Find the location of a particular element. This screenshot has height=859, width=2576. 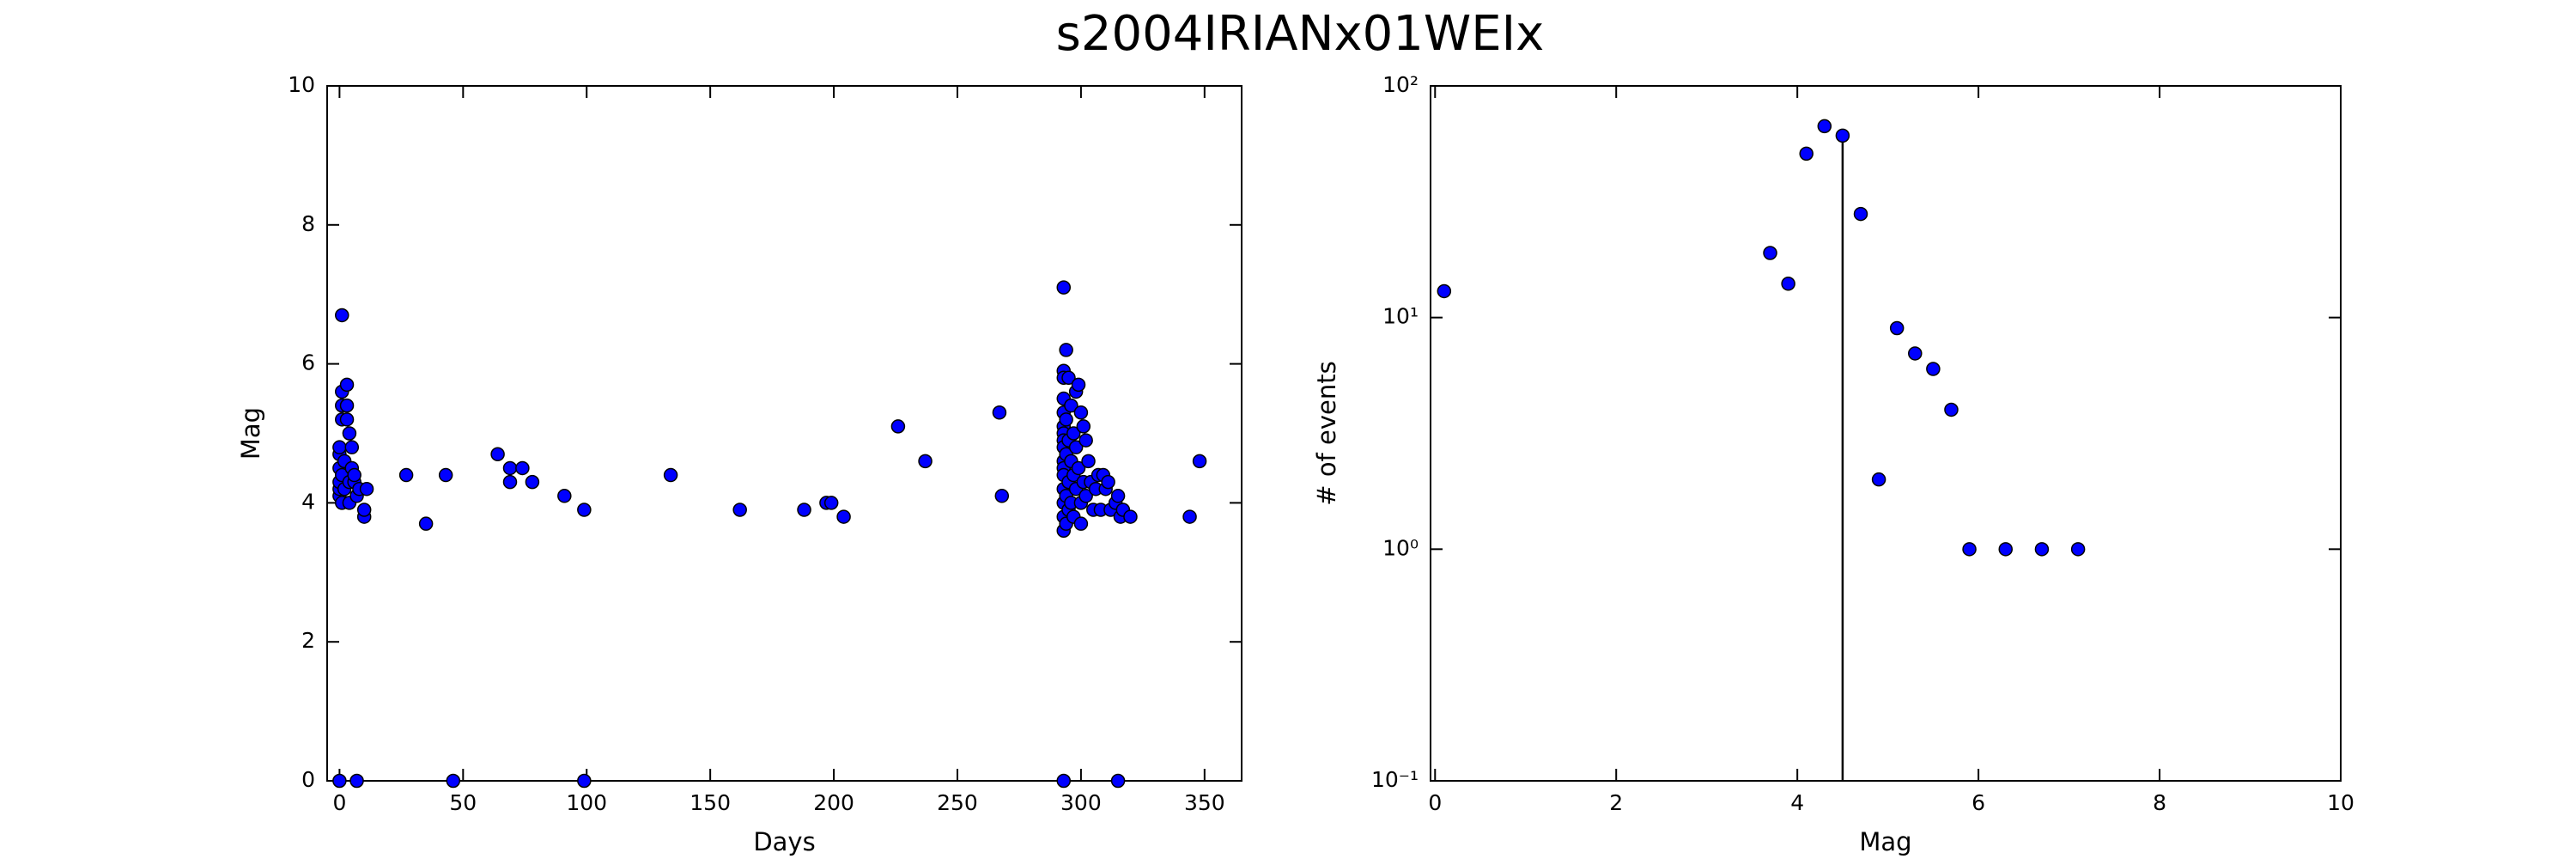

y-tick-label: 10⁰ is located at coordinates (1400, 547).